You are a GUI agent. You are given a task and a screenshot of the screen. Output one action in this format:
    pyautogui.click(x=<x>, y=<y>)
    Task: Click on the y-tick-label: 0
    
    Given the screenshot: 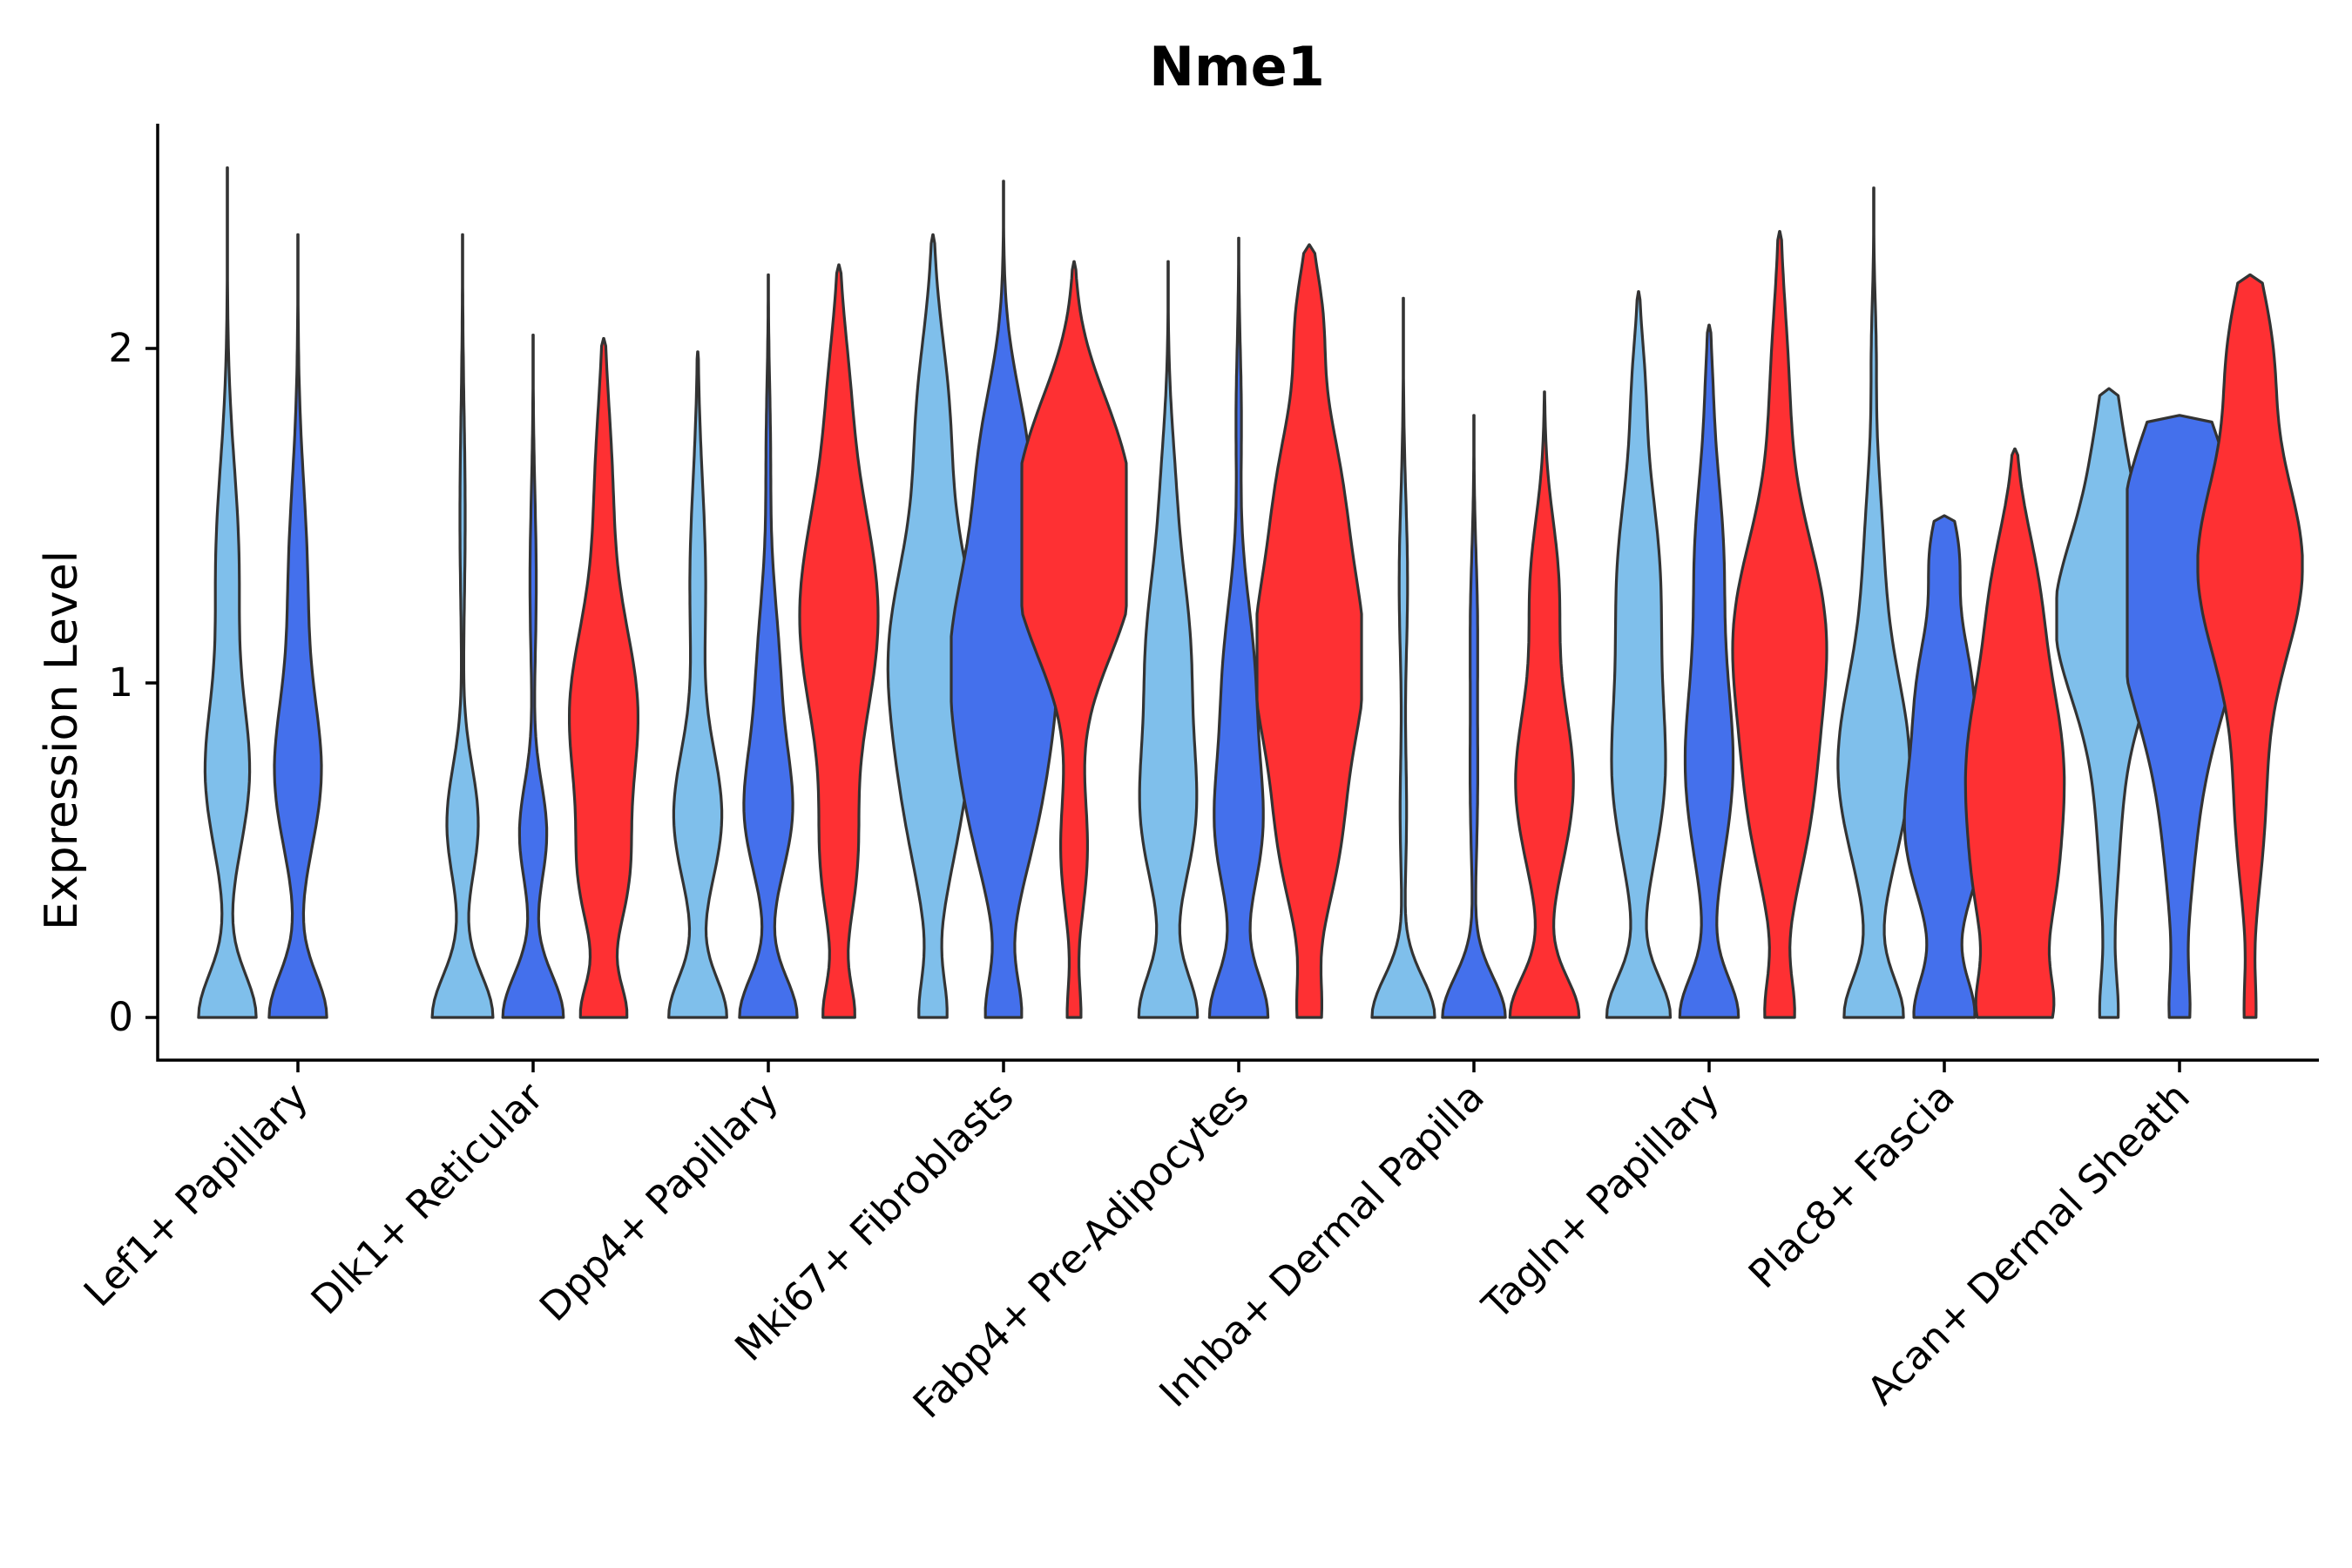 What is the action you would take?
    pyautogui.click(x=120, y=1017)
    